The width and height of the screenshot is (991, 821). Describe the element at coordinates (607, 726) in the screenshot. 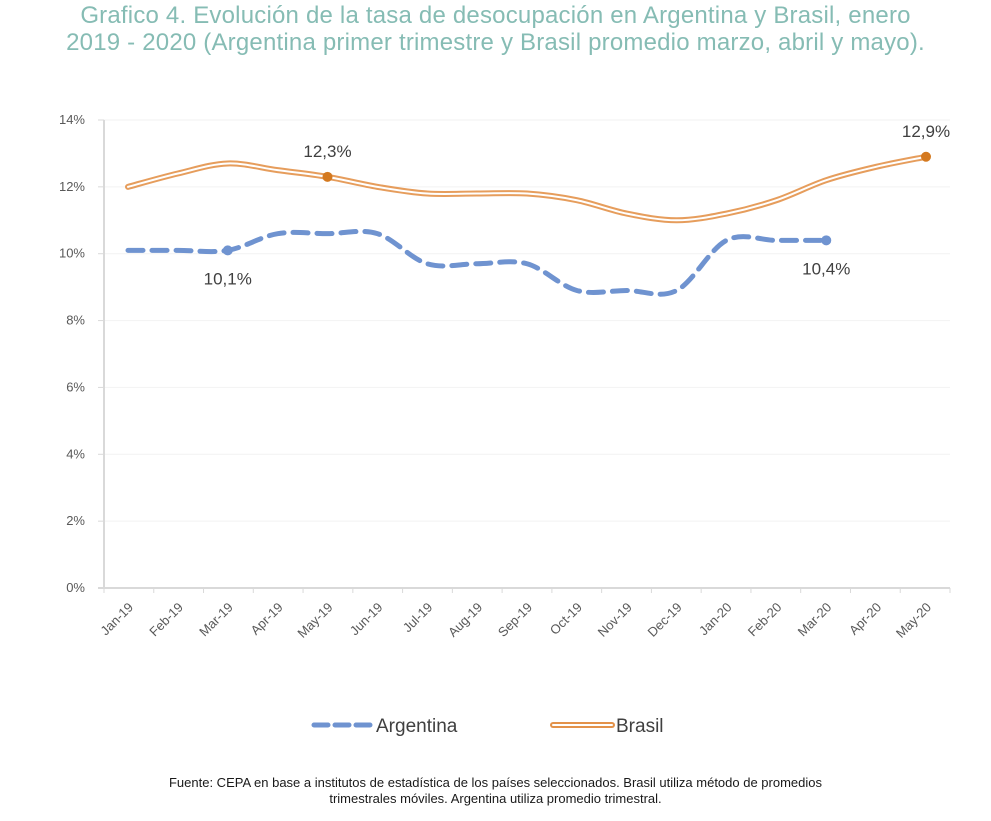

I see `legend-item-brasil: Brasil` at that location.